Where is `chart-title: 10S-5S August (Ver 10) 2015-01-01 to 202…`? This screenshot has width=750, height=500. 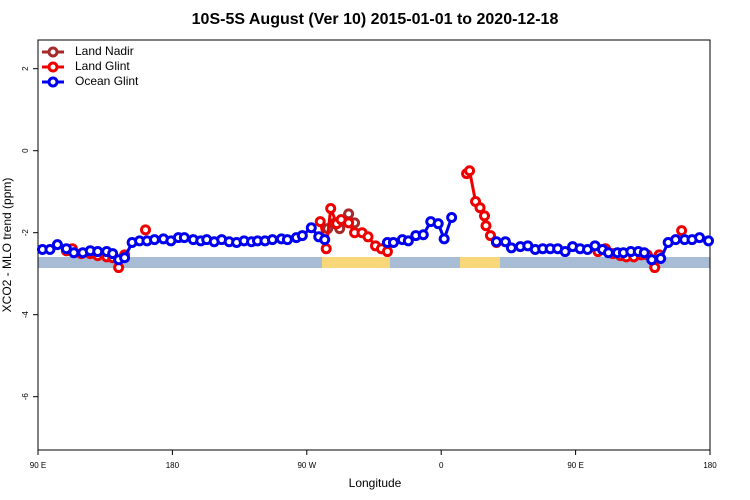 chart-title: 10S-5S August (Ver 10) 2015-01-01 to 202… is located at coordinates (375, 19).